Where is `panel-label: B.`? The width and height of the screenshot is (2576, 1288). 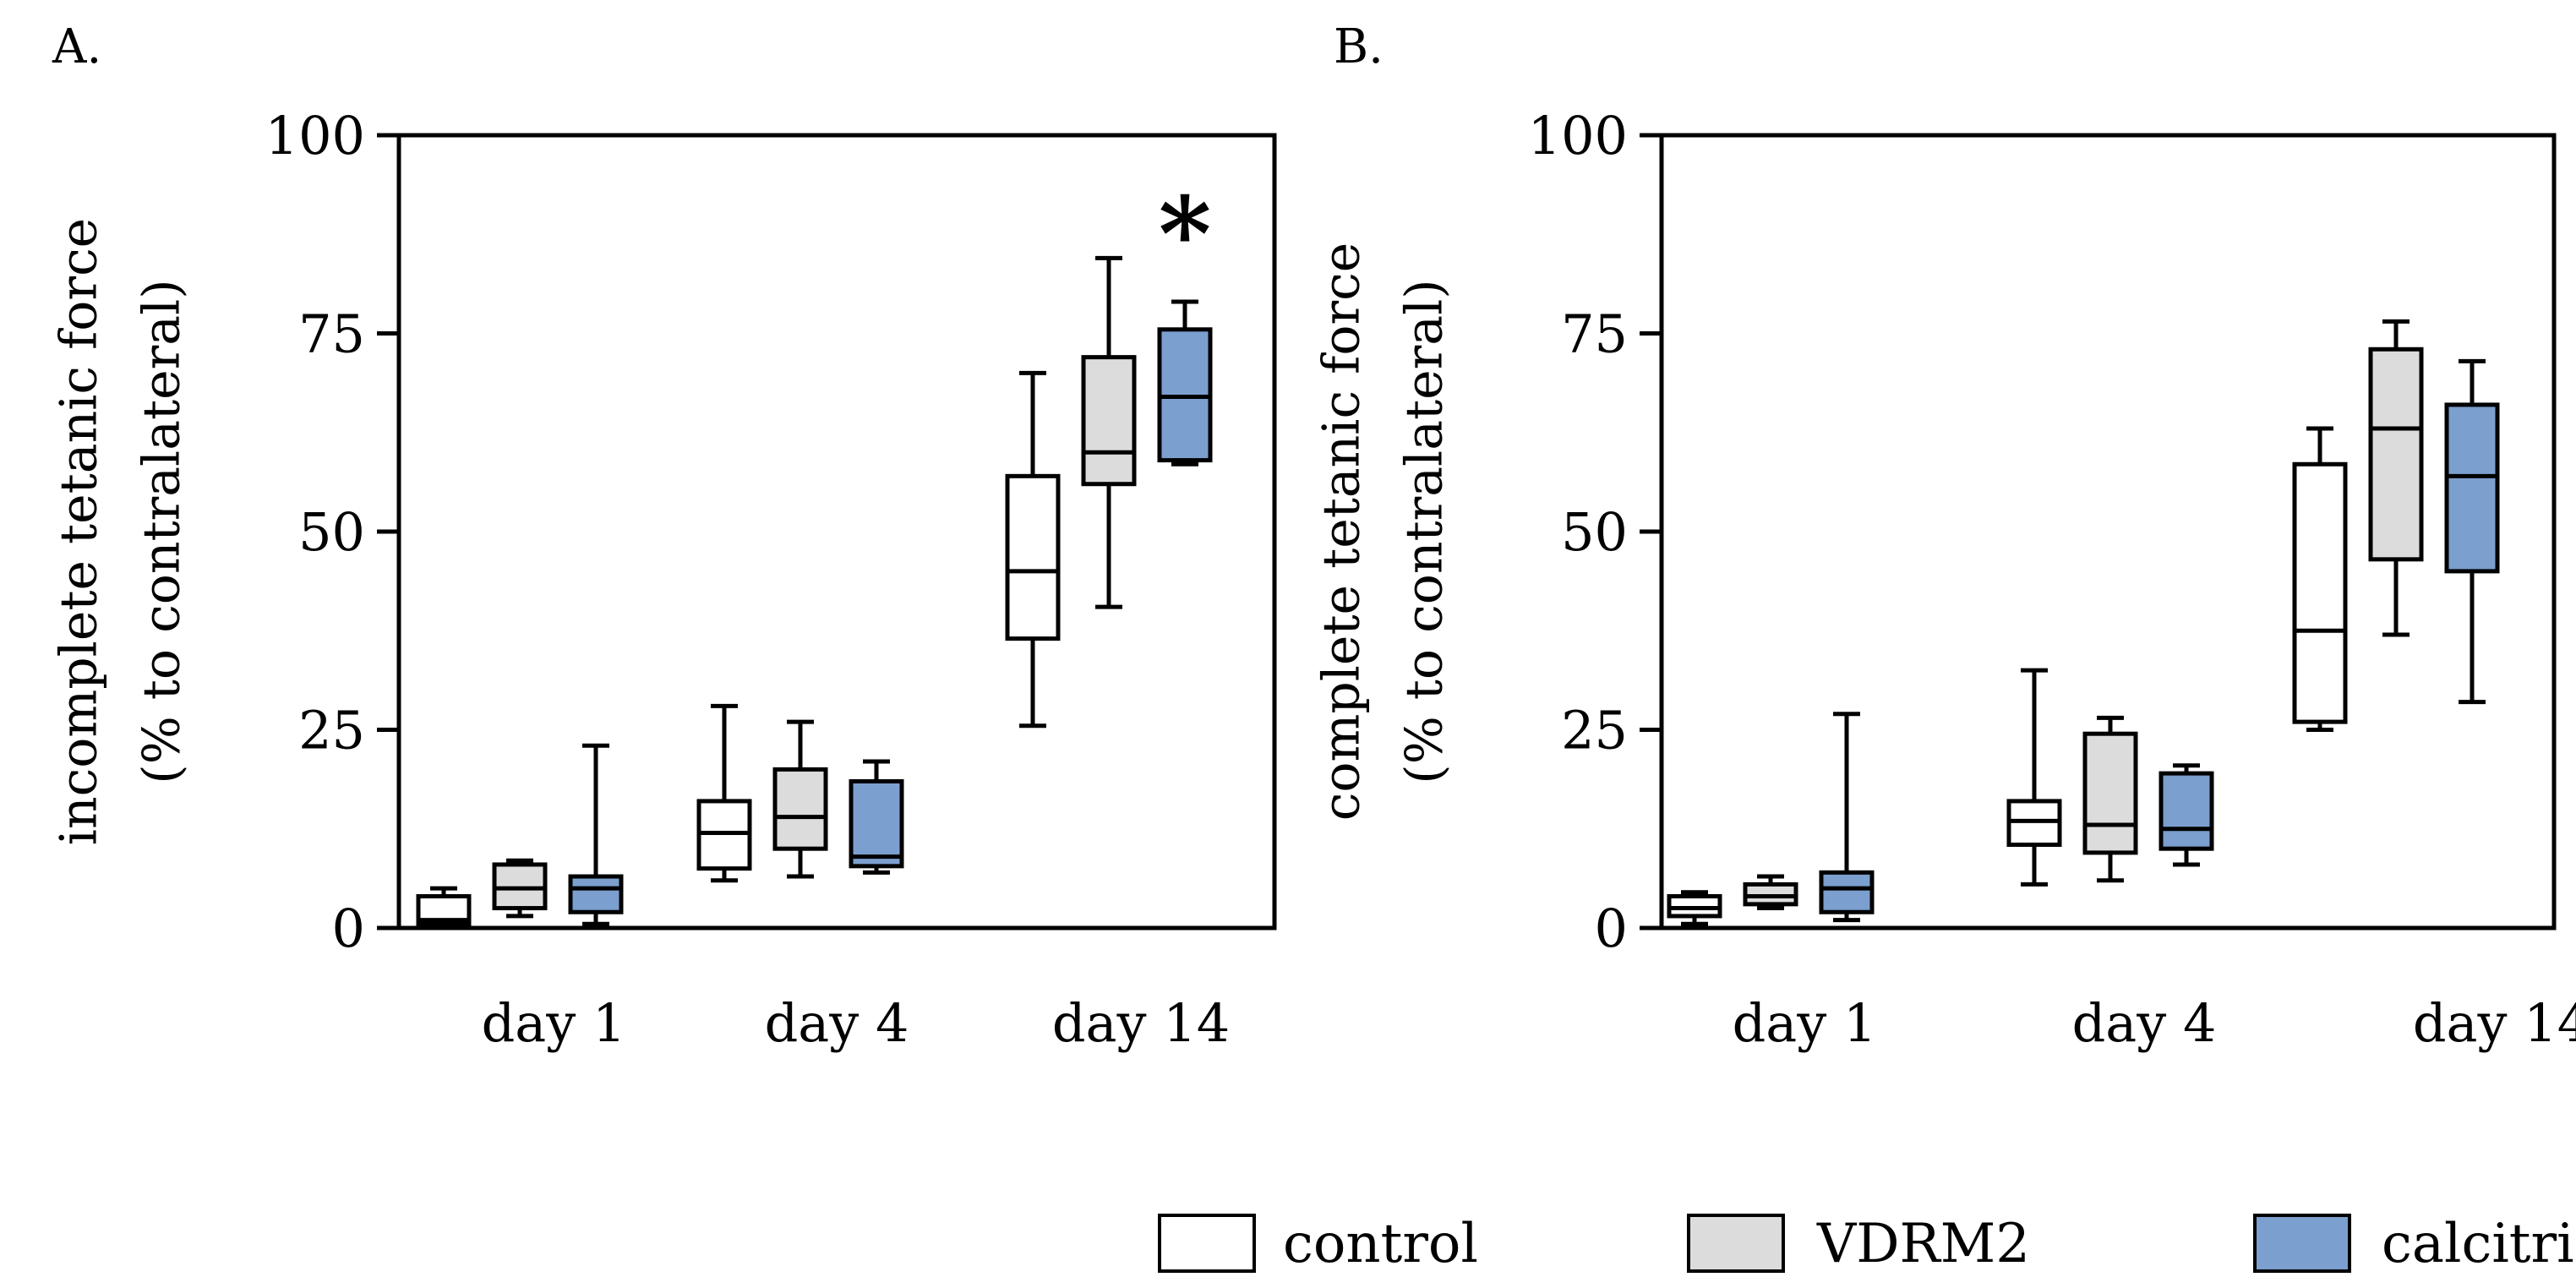 panel-label: B. is located at coordinates (1359, 46).